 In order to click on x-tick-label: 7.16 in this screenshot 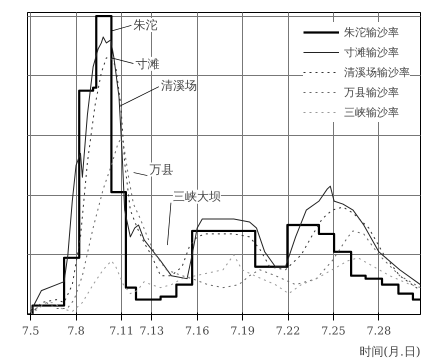, I will do `click(197, 331)`.